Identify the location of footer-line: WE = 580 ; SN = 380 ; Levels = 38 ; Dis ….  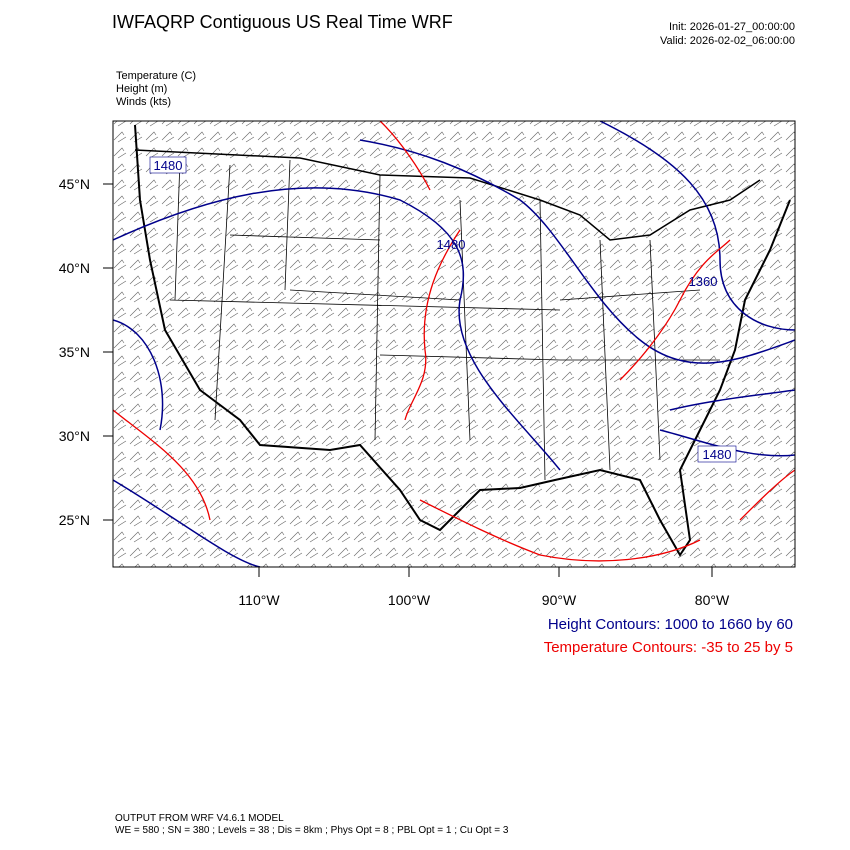
(312, 830).